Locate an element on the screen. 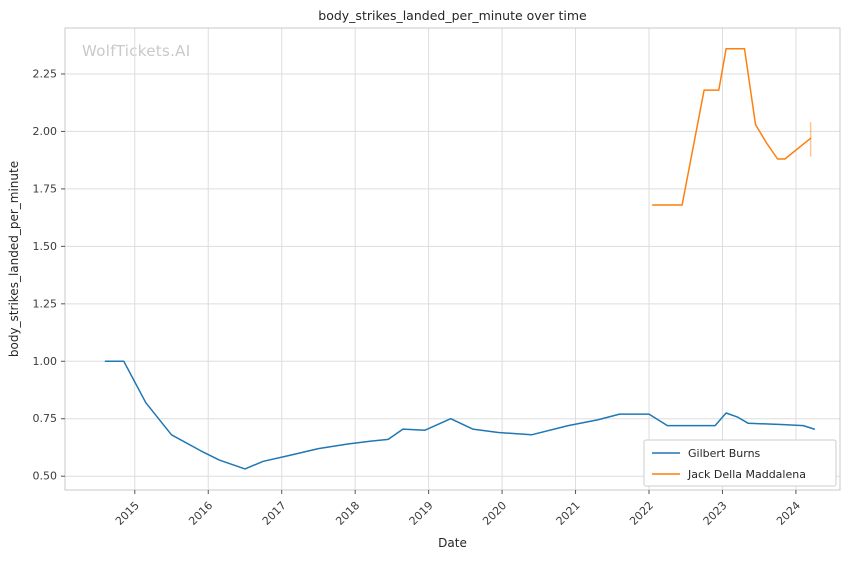 The image size is (852, 561). legend-label: Gilbert Burns is located at coordinates (724, 453).